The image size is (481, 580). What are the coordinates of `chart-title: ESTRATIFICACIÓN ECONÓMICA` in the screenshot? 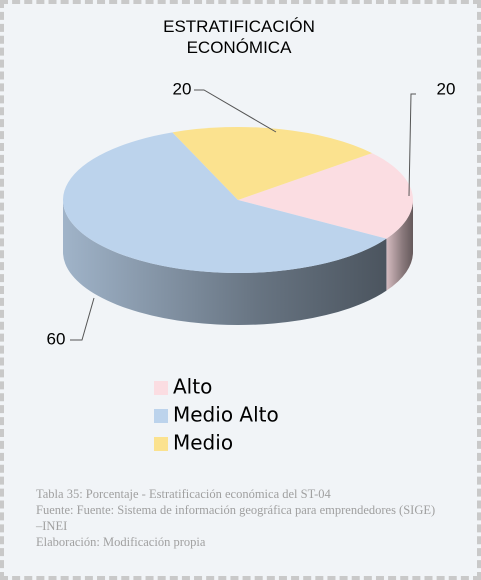 It's located at (239, 37).